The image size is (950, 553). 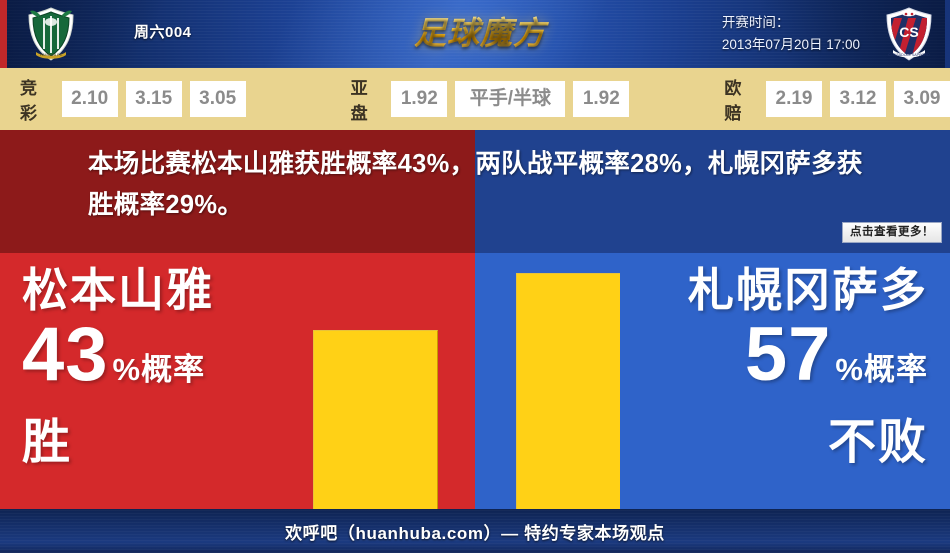 I want to click on odds-group-oupei: 欧赔 2.19 3.12 3.09, so click(x=837, y=99).